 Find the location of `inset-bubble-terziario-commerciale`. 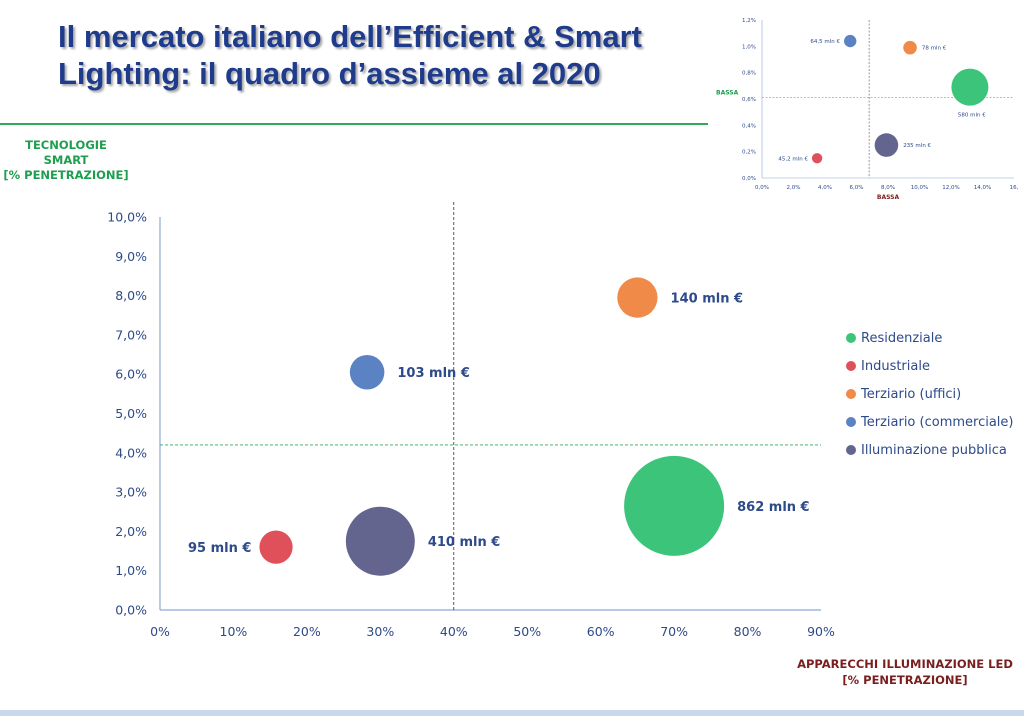

inset-bubble-terziario-commerciale is located at coordinates (850, 41).